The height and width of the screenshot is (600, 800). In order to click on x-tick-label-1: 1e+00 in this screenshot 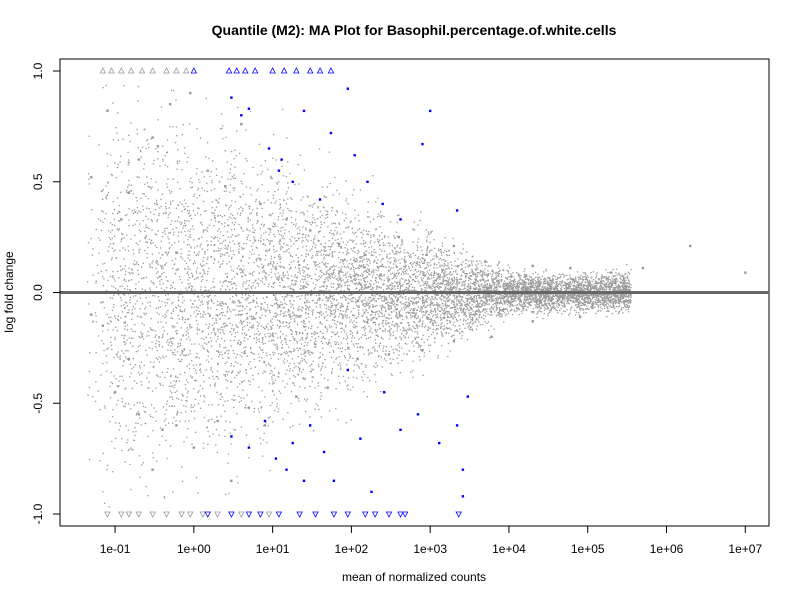, I will do `click(194, 549)`.